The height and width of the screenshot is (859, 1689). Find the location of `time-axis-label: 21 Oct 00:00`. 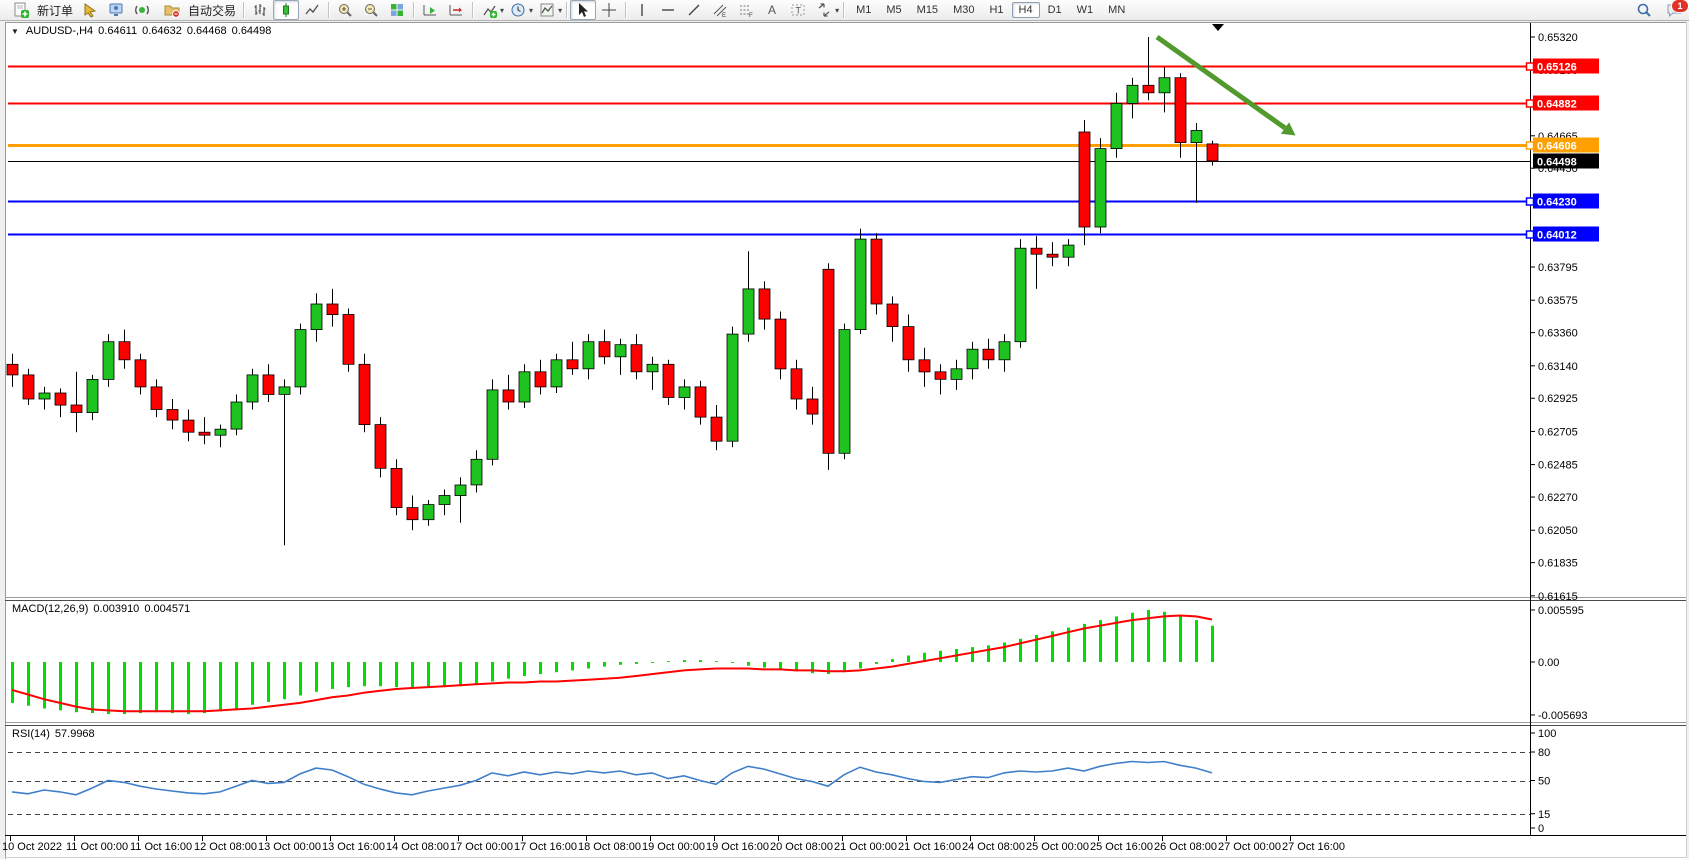

time-axis-label: 21 Oct 00:00 is located at coordinates (865, 847).